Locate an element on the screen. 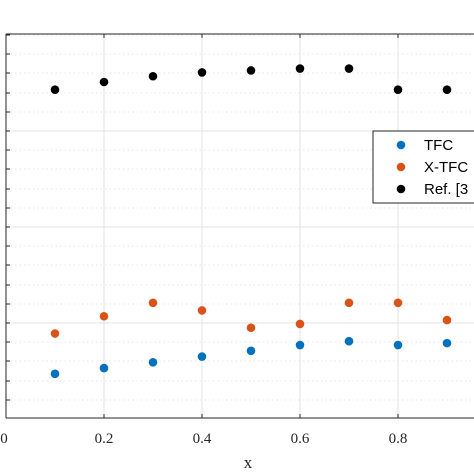 This screenshot has height=474, width=474. legend-entry: TFC is located at coordinates (438, 145).